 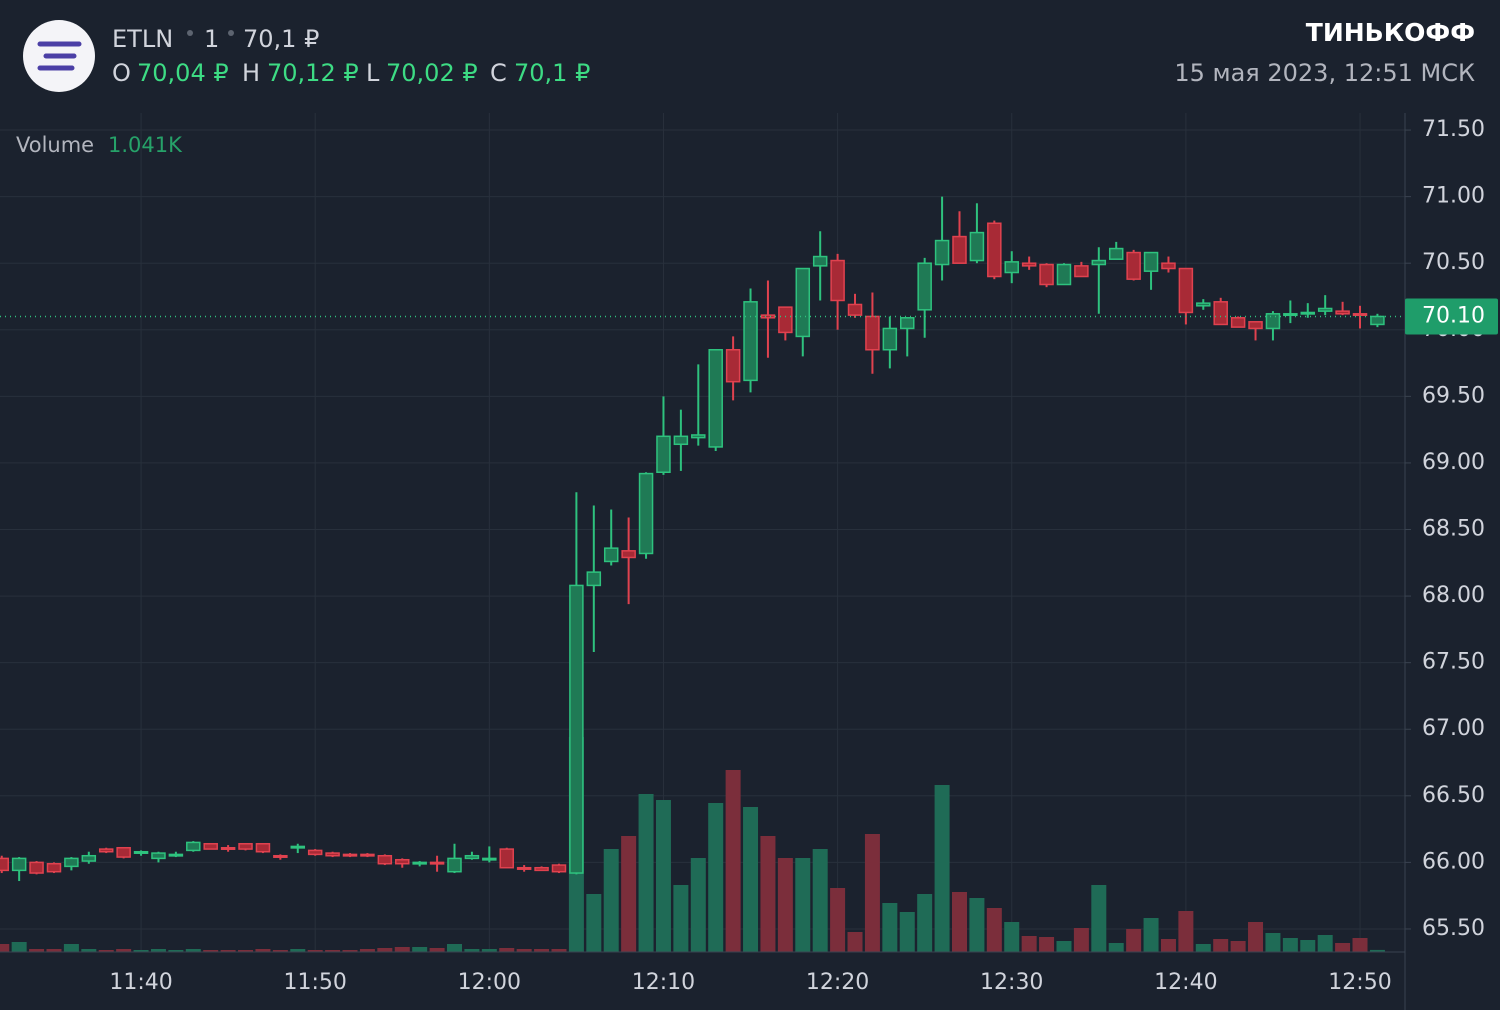 I want to click on last-price-label: 70.10, so click(x=1453, y=315).